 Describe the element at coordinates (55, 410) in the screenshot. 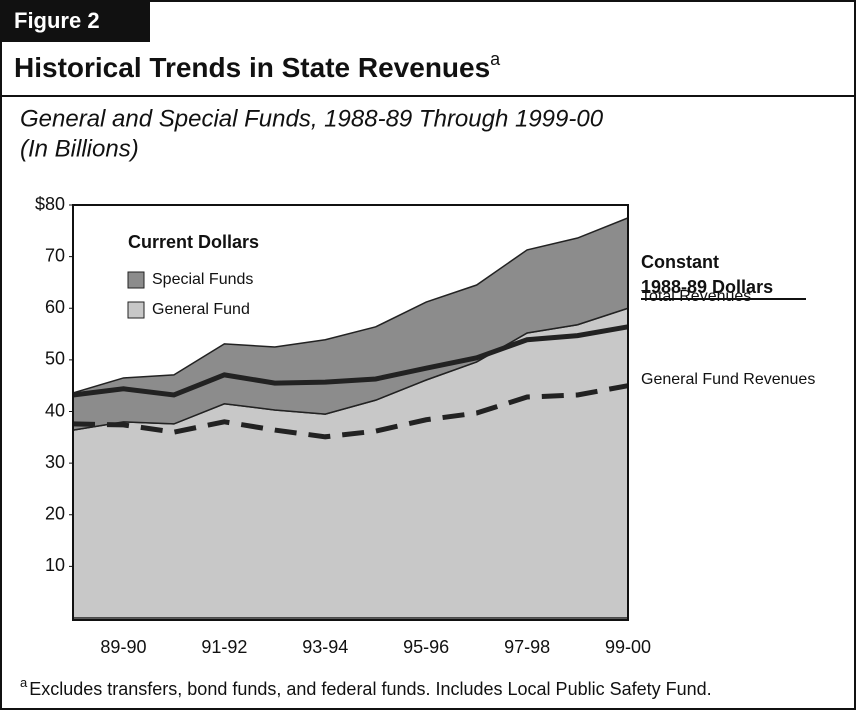

I see `y-tick-label: 40` at that location.